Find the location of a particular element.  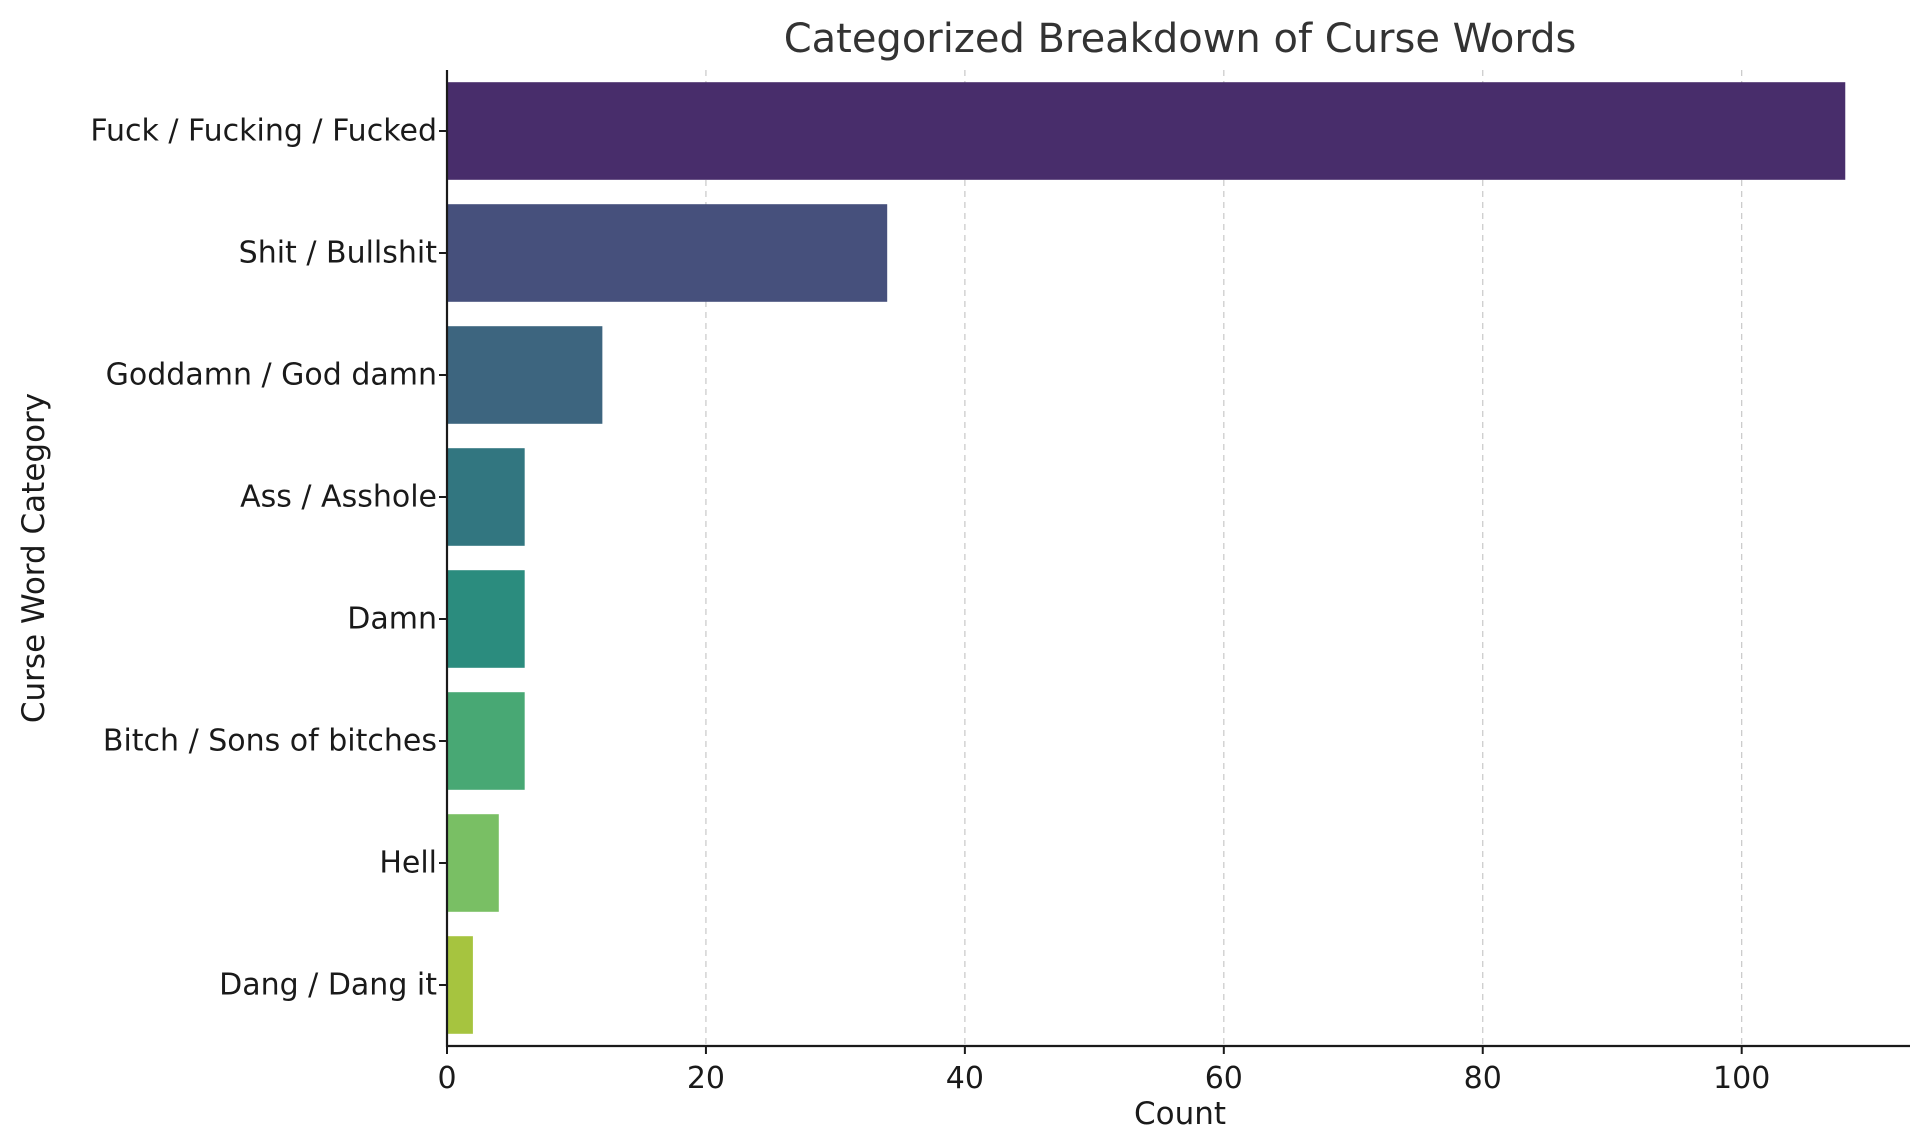

y-axis-label: Curse Word Category is located at coordinates (34, 558).